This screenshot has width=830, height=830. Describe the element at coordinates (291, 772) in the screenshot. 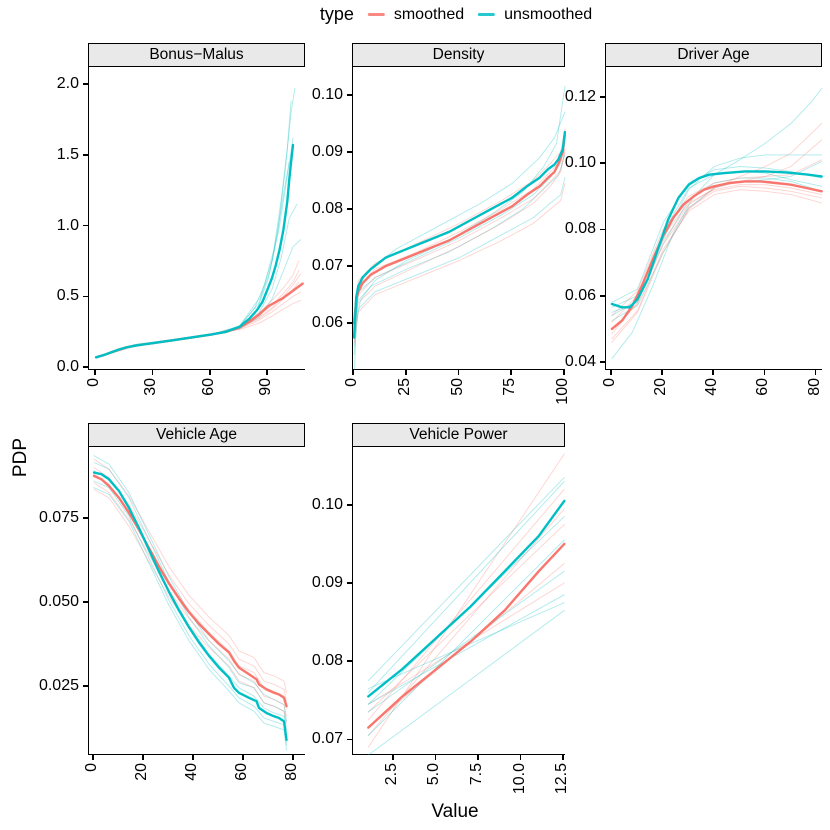

I see `x-tick-label: 80` at that location.